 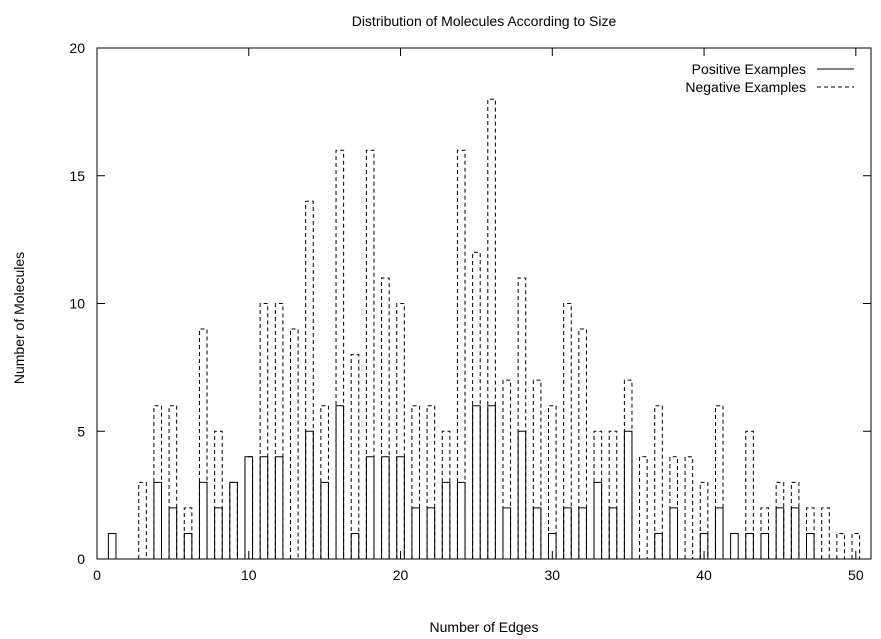 What do you see at coordinates (81, 431) in the screenshot?
I see `y-tick-label: 5` at bounding box center [81, 431].